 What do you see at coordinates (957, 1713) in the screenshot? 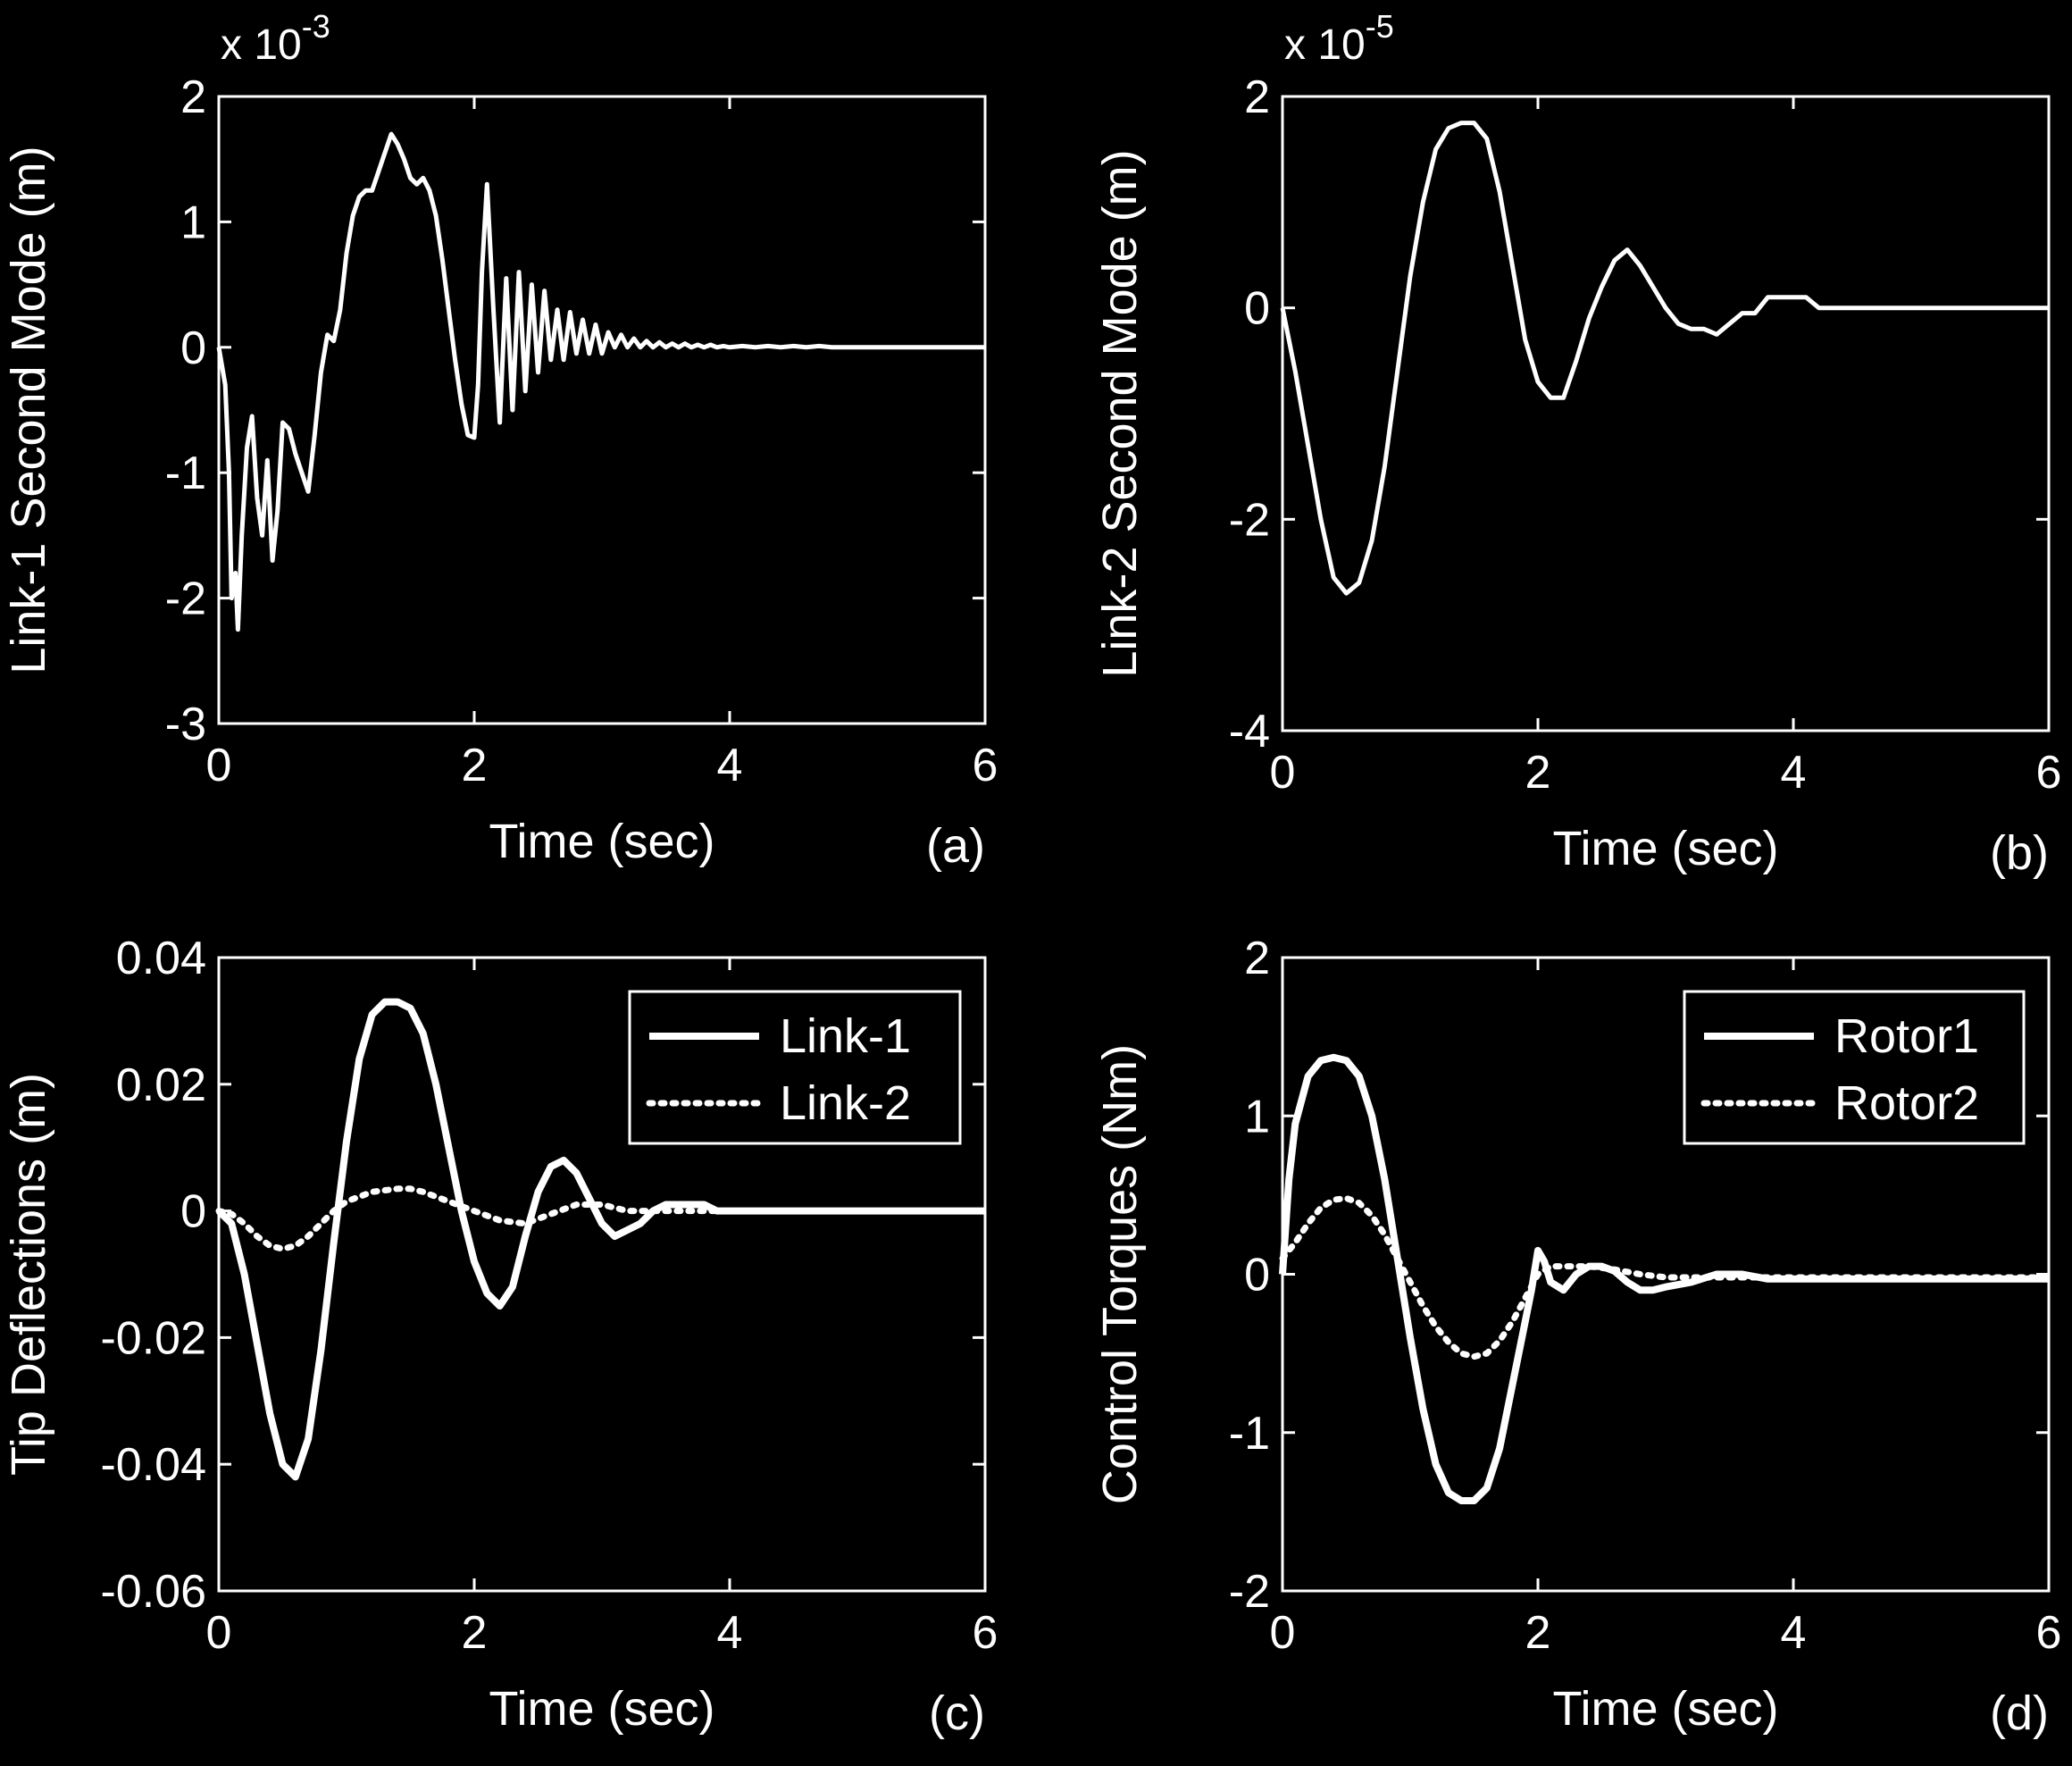
I see `panel-label: (c)` at bounding box center [957, 1713].